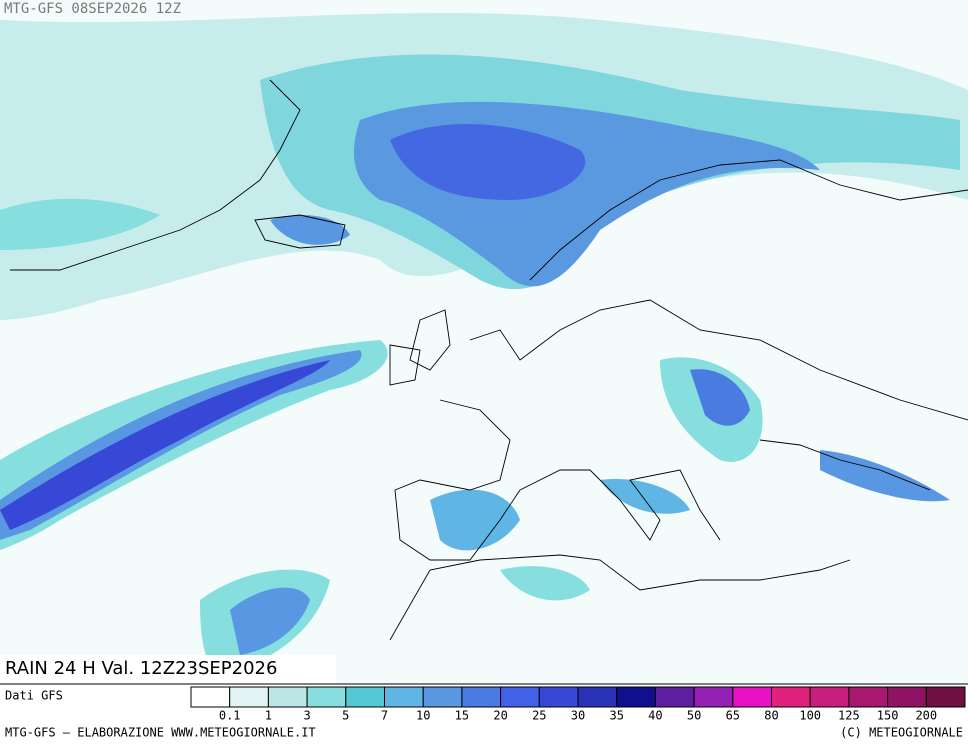  Describe the element at coordinates (616, 716) in the screenshot. I see `legend-level: 35` at that location.